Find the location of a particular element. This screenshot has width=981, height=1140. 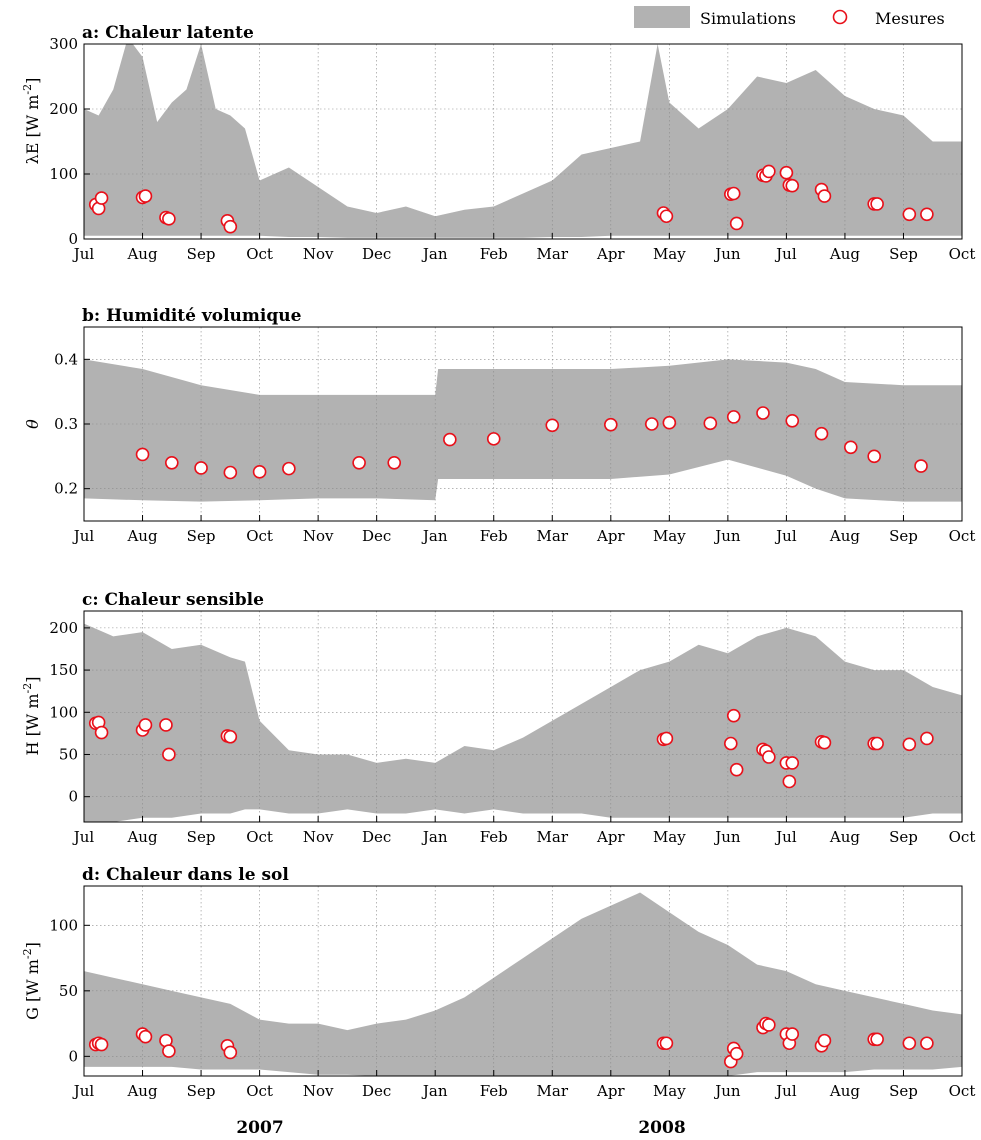

y-tick-label: 50 is located at coordinates (68, 754).